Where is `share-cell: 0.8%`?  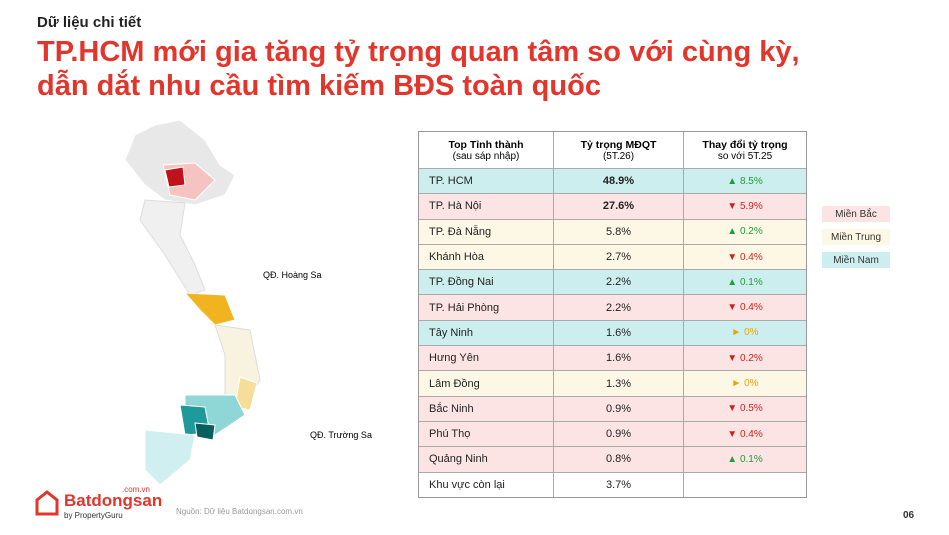 share-cell: 0.8% is located at coordinates (619, 459).